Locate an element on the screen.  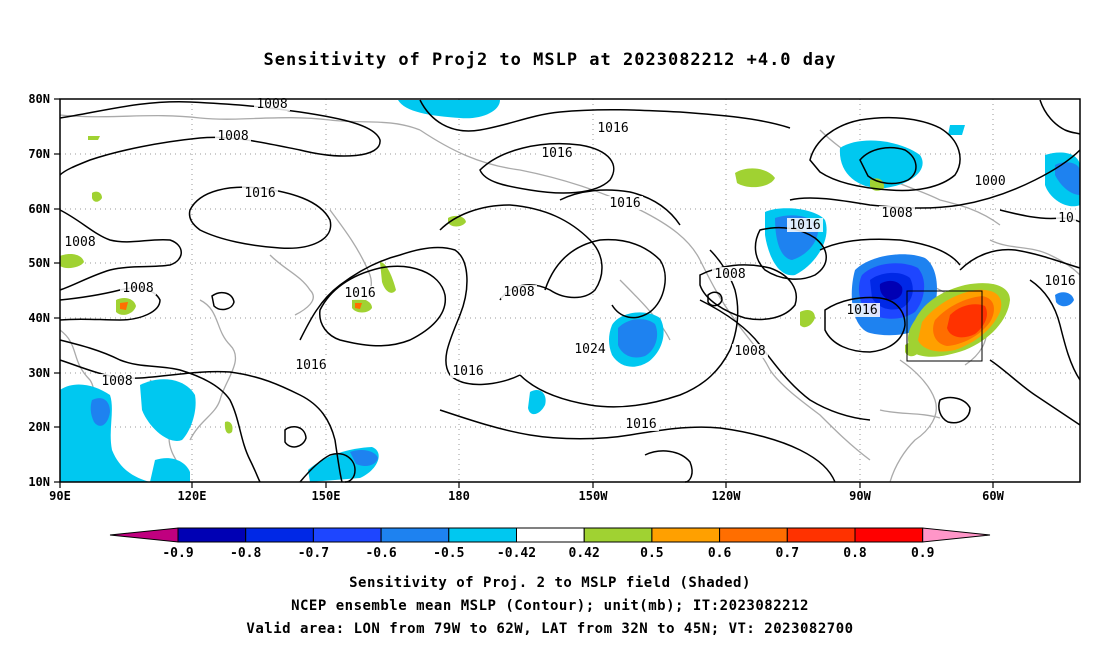
lon-tick-labels: 90E 120E 150E 180 150W 120W 90W 60W is located at coordinates (526, 496).